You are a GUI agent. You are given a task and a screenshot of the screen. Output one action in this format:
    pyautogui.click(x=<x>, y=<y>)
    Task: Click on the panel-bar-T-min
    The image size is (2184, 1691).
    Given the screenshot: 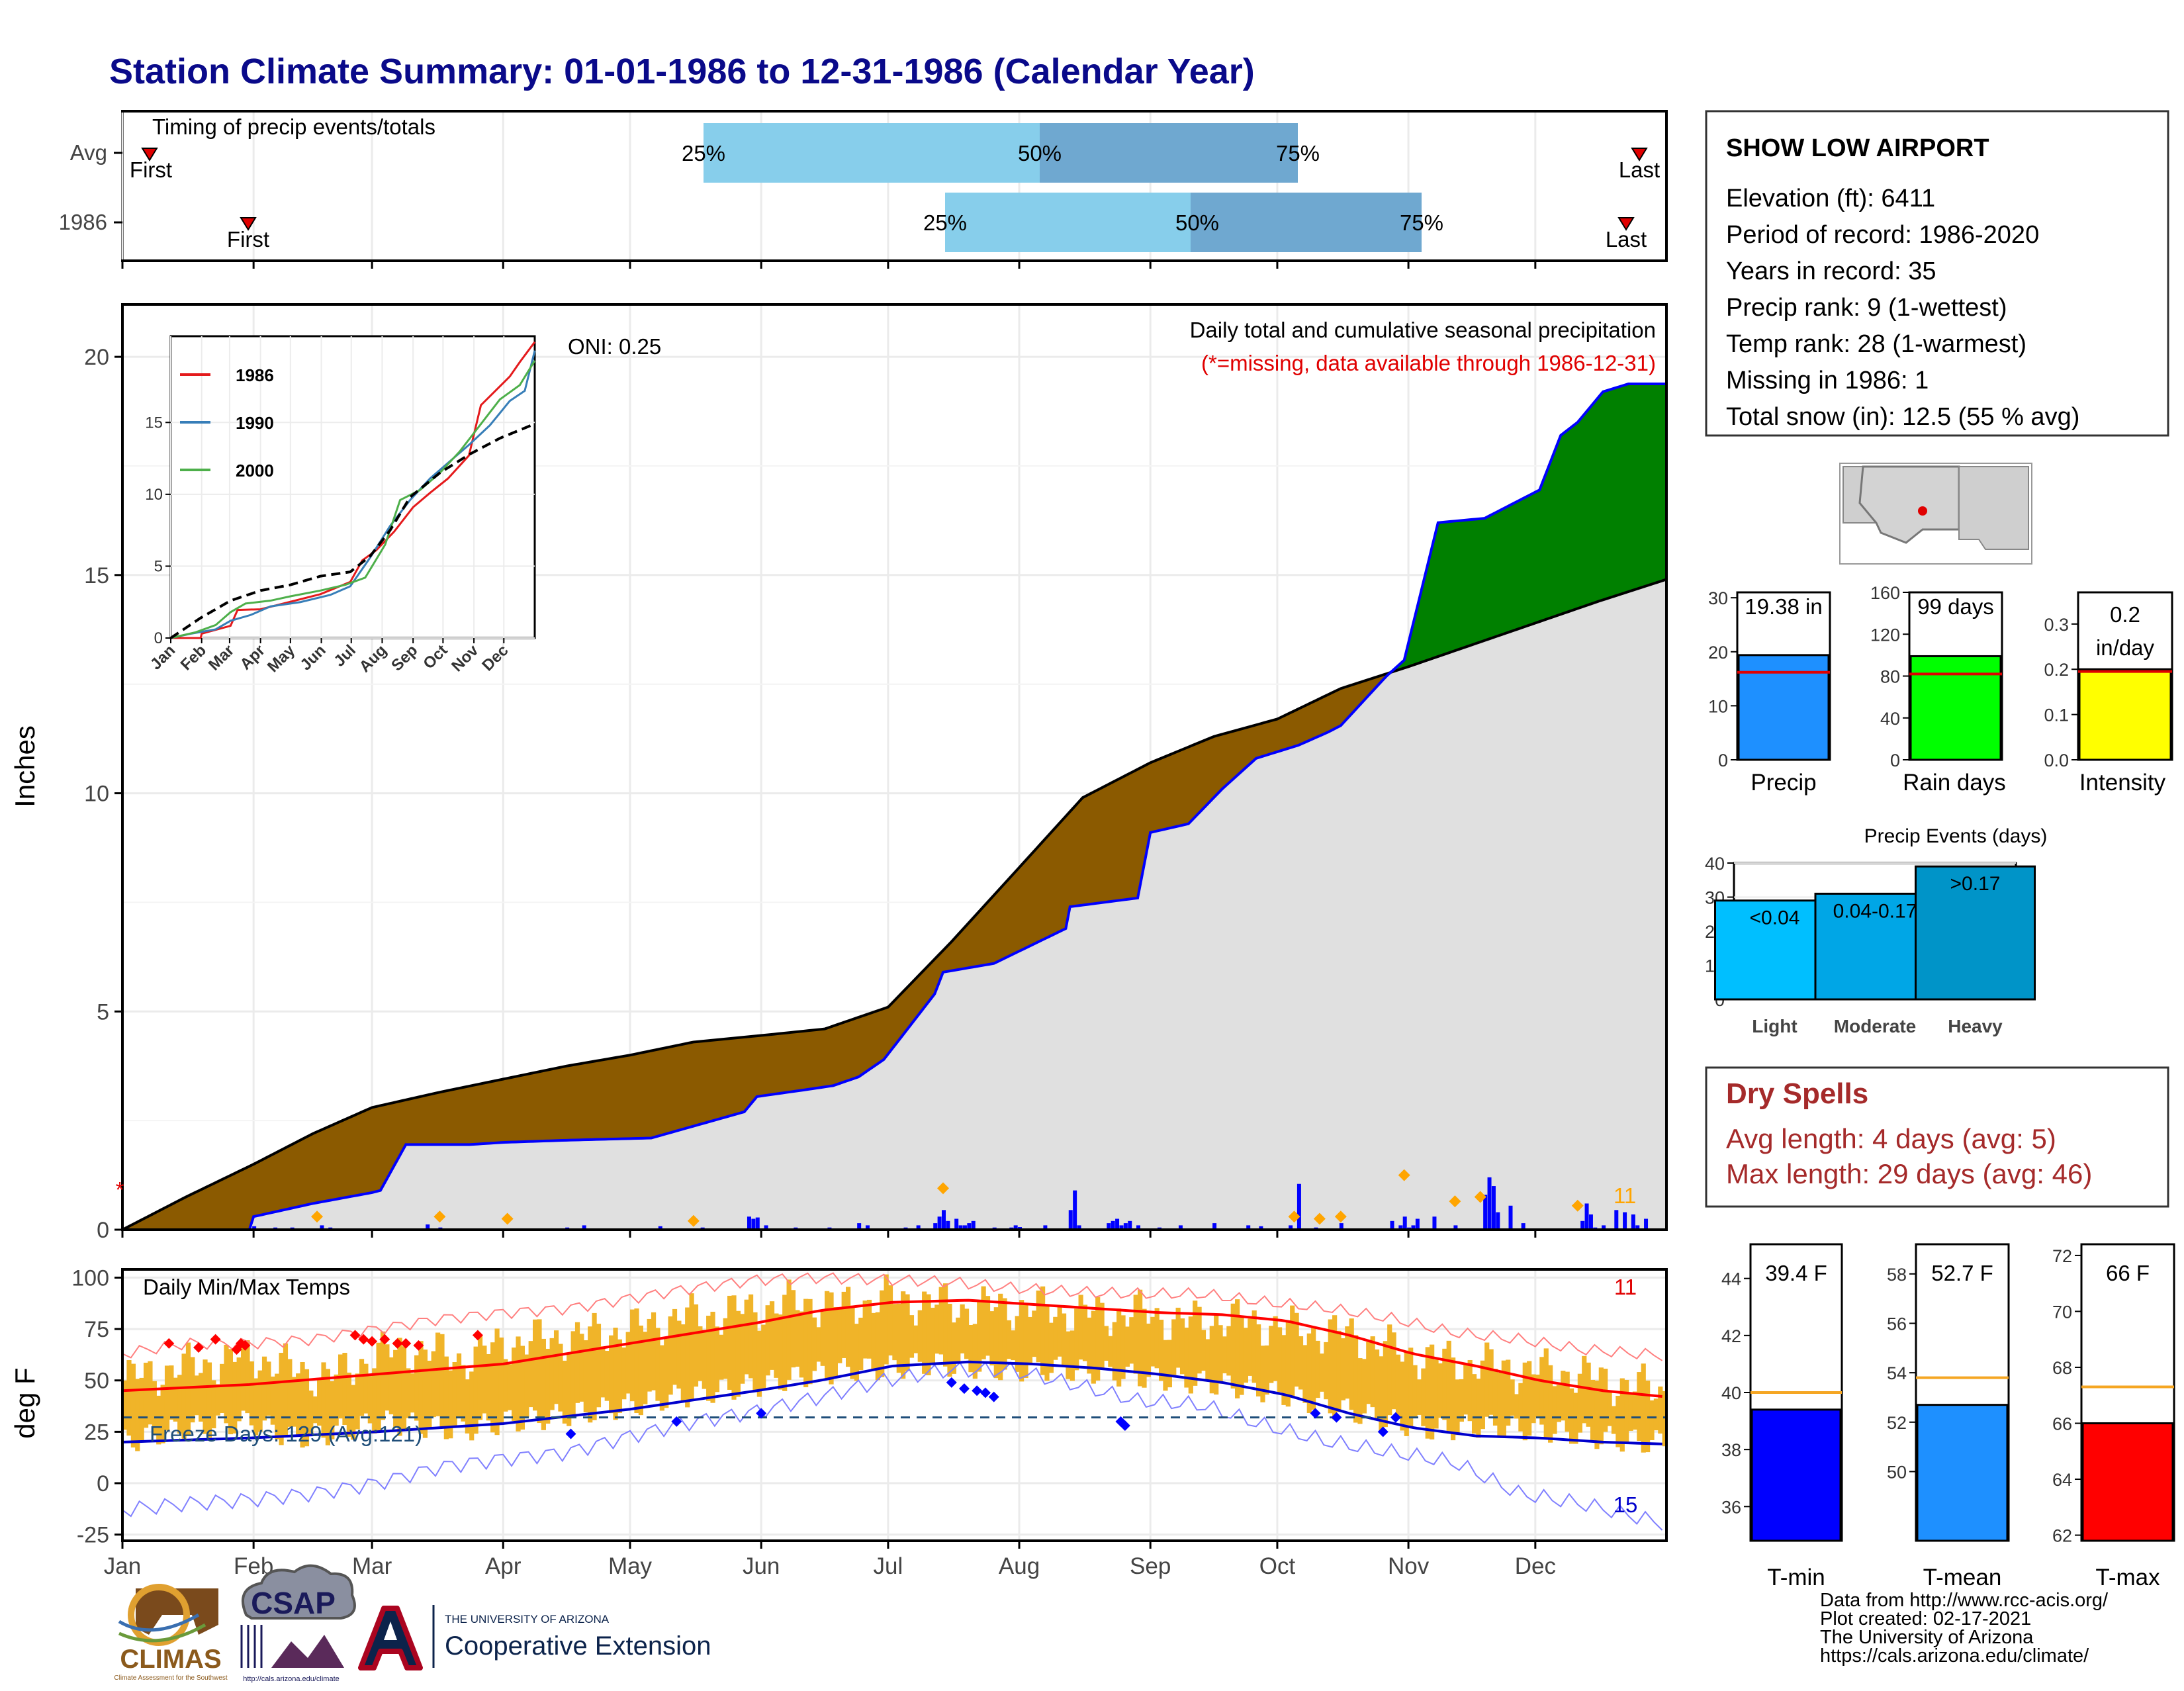 What is the action you would take?
    pyautogui.click(x=1797, y=1475)
    